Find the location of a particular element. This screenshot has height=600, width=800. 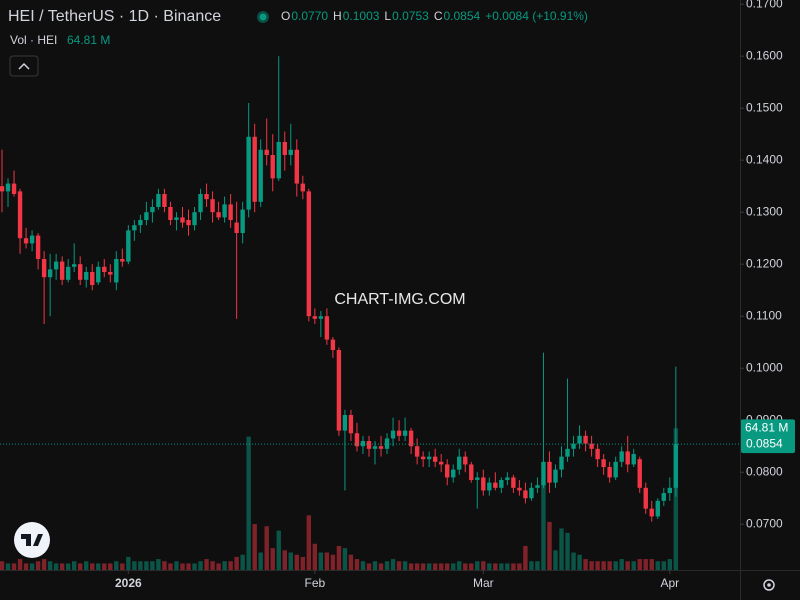

chart-title: HEI / TetherUS · 1D · Binance is located at coordinates (114, 16).